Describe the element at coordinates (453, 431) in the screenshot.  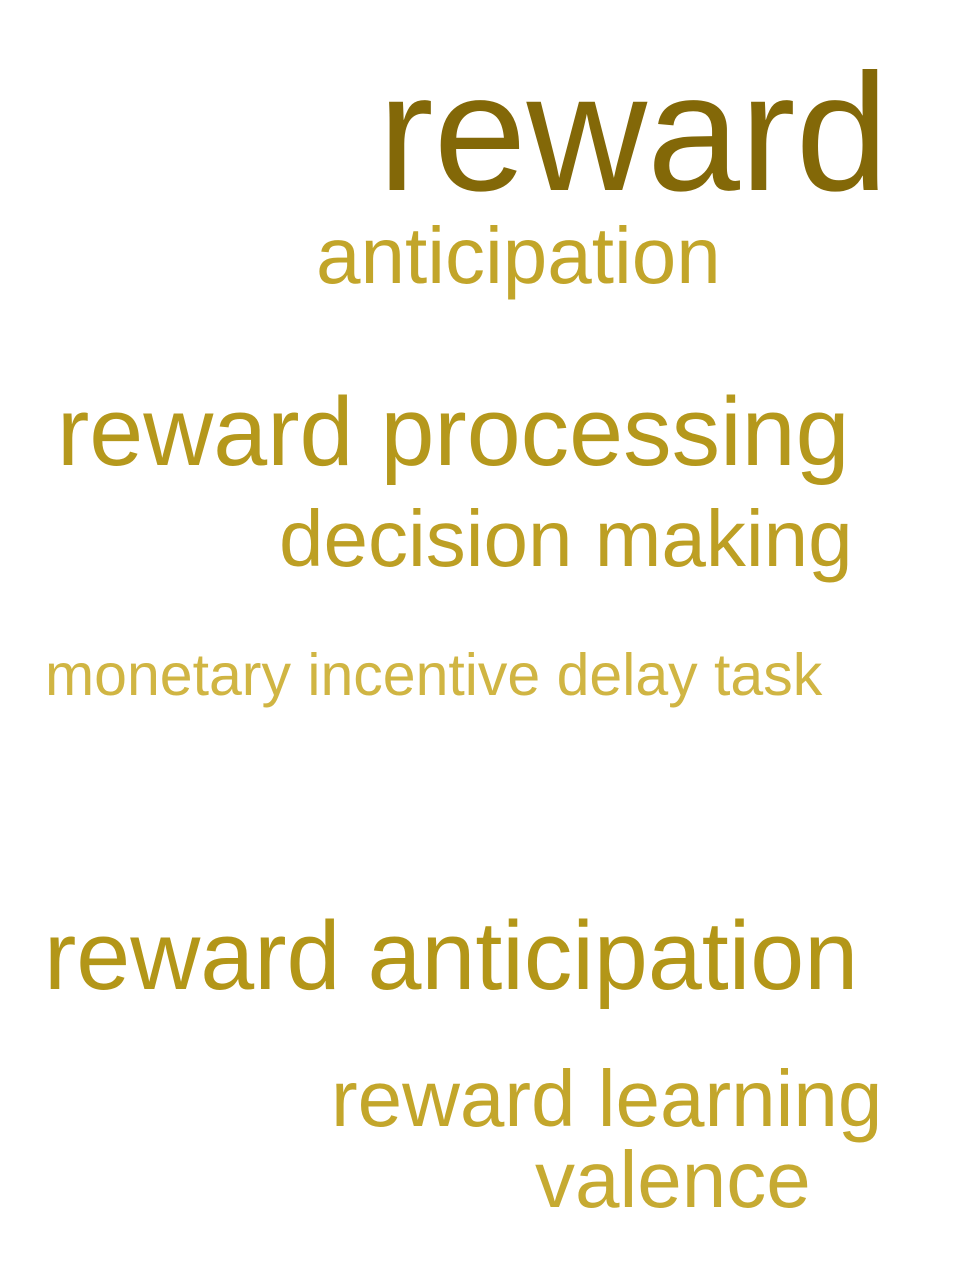
I see `word-reward-processing: reward processing` at that location.